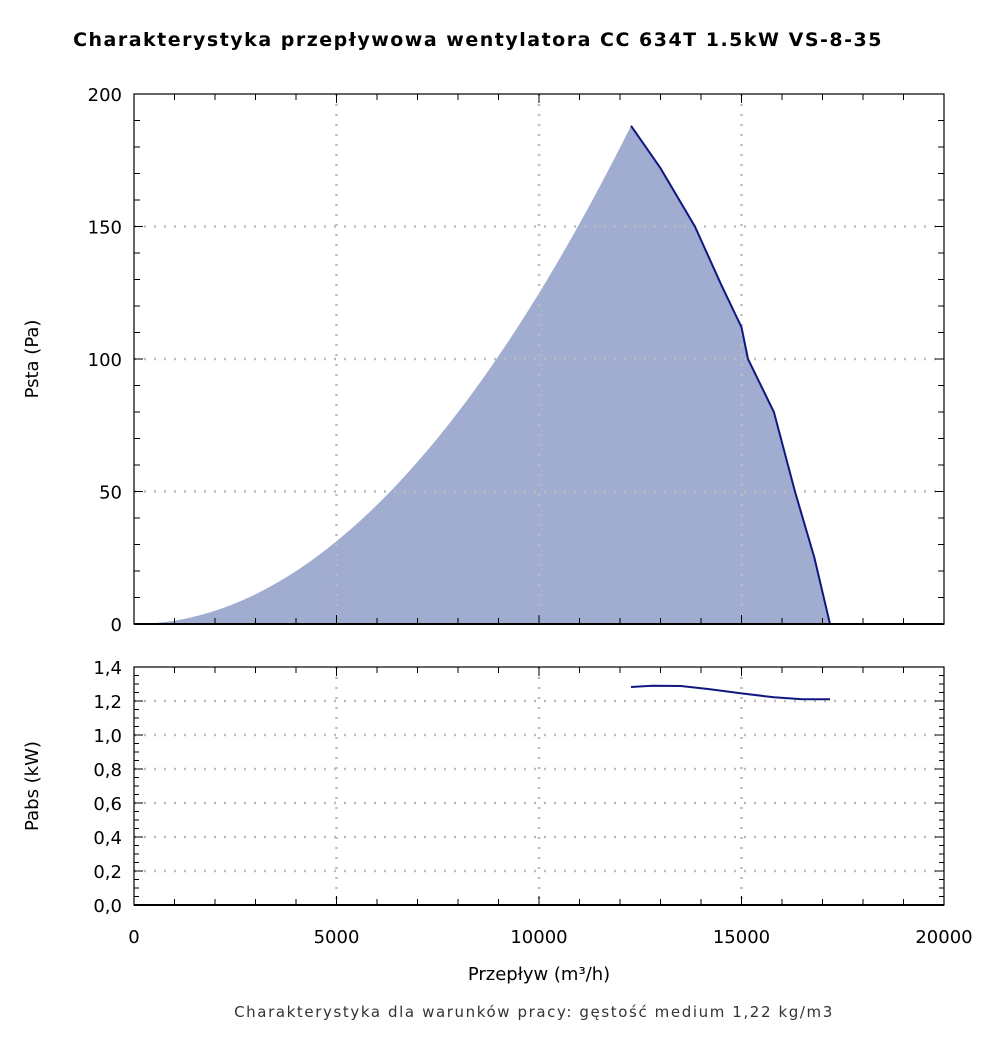 Image resolution: width=1000 pixels, height=1062 pixels. What do you see at coordinates (337, 937) in the screenshot?
I see `x-tick-label: 5000` at bounding box center [337, 937].